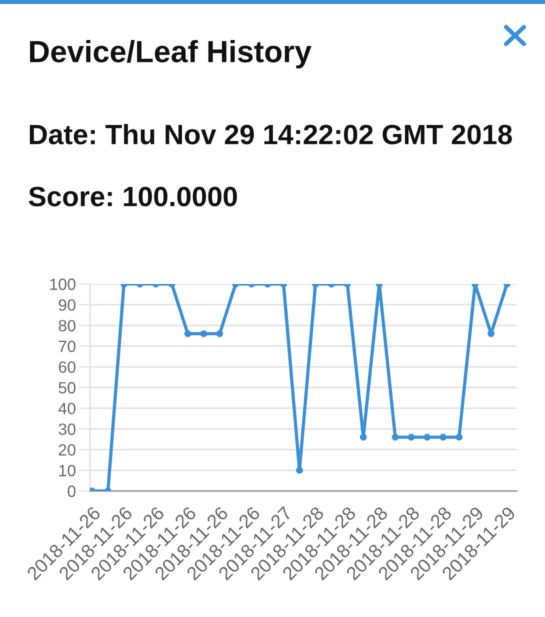 The height and width of the screenshot is (617, 545). What do you see at coordinates (67, 326) in the screenshot?
I see `y-tick-label: 80` at bounding box center [67, 326].